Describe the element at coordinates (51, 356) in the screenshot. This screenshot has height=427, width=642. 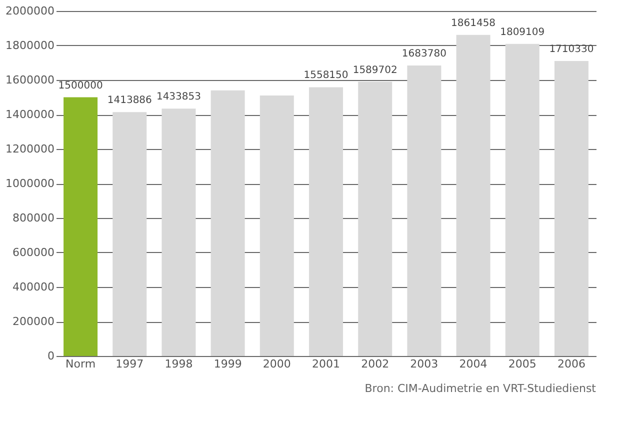
I see `y-tick-label: 0` at that location.